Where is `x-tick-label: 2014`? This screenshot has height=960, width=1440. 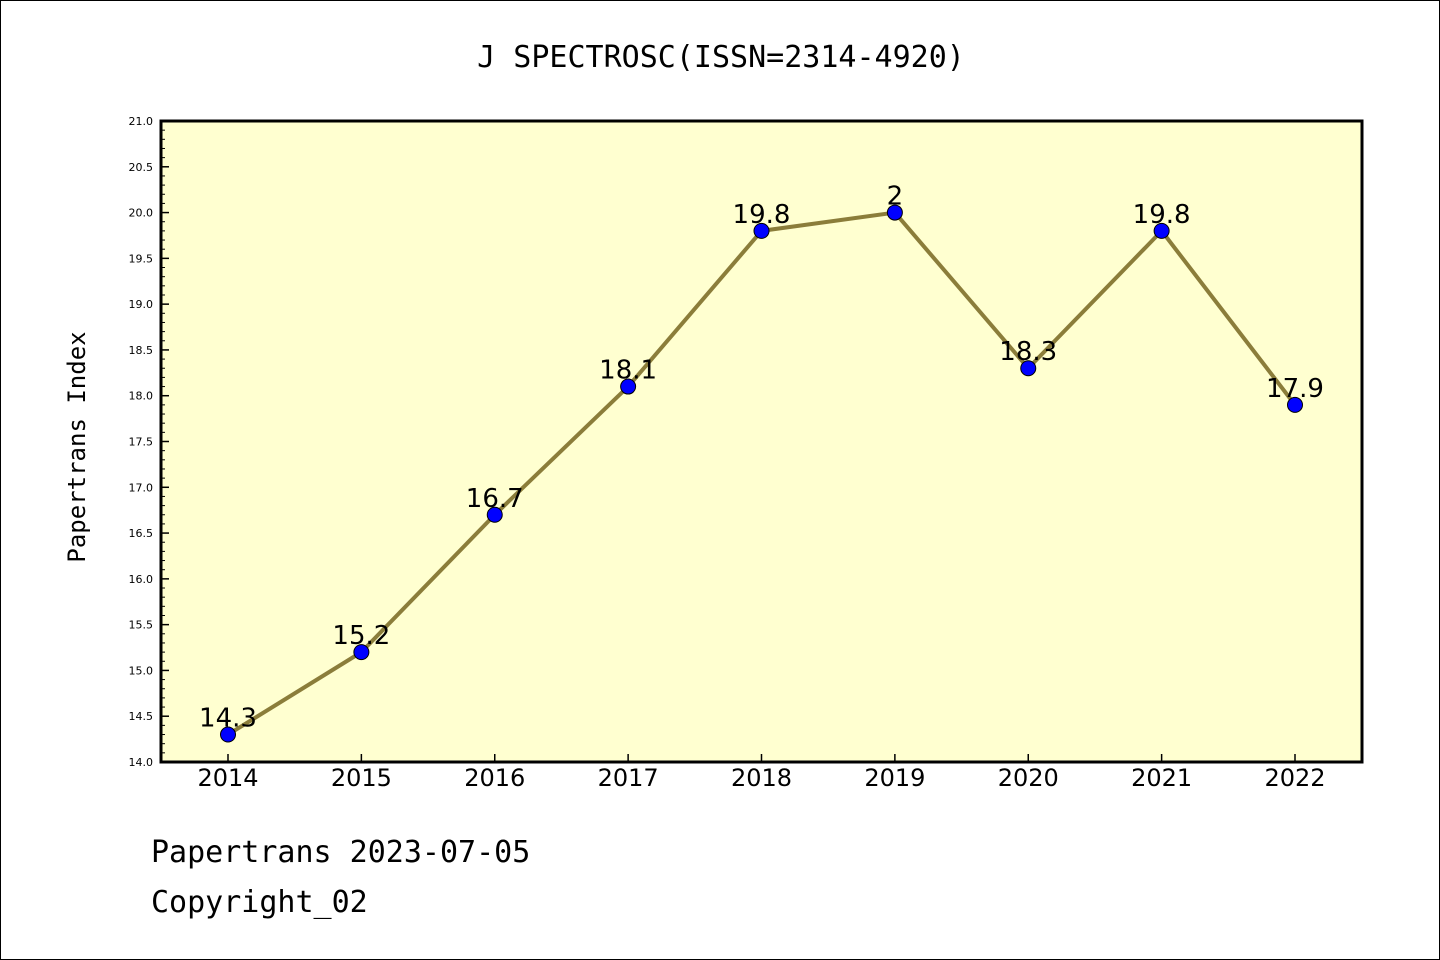
x-tick-label: 2014 is located at coordinates (227, 778).